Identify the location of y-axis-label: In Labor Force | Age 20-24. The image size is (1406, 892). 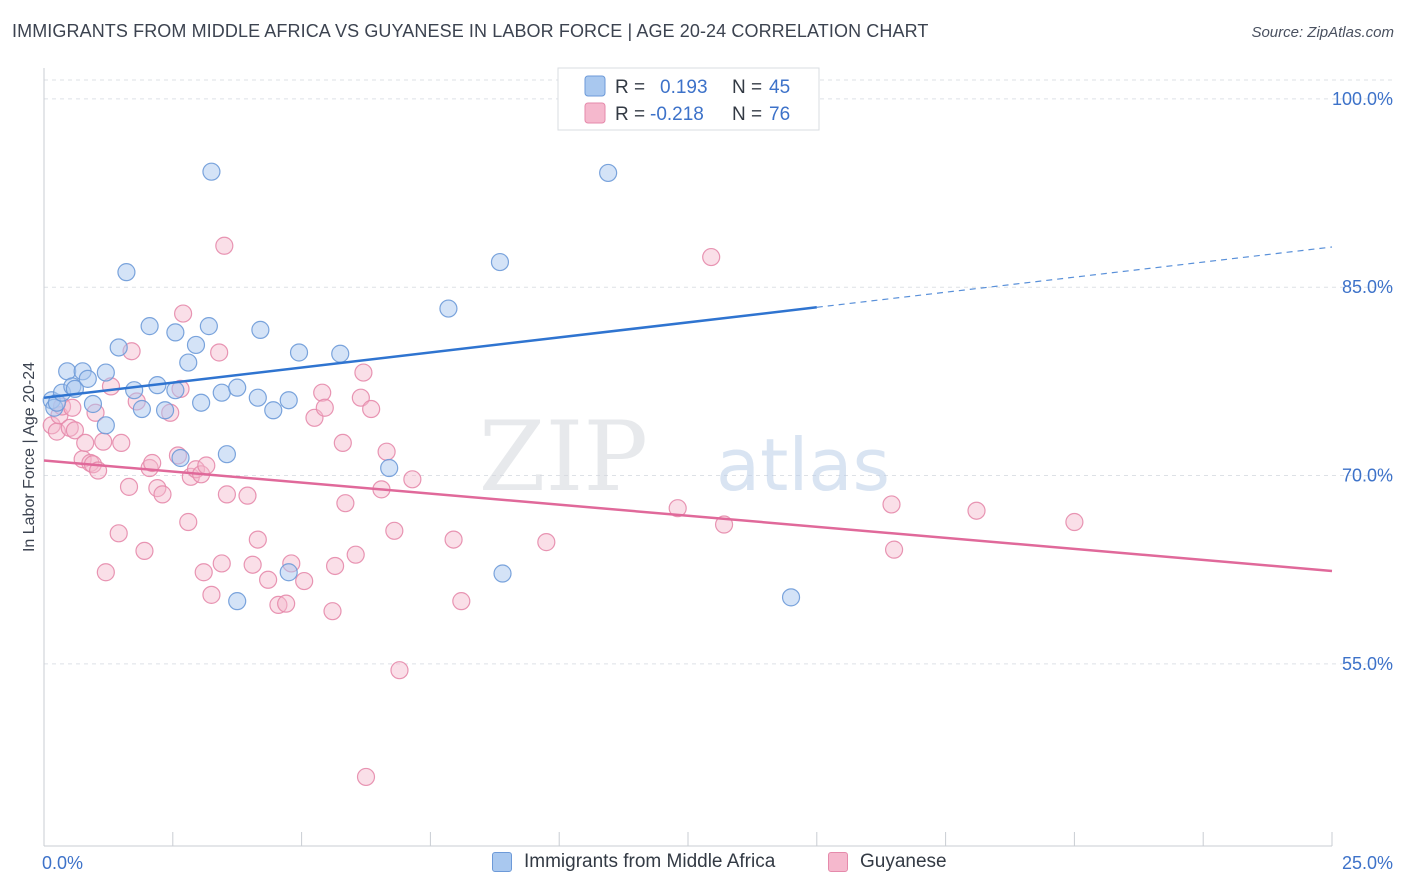
(29, 457).